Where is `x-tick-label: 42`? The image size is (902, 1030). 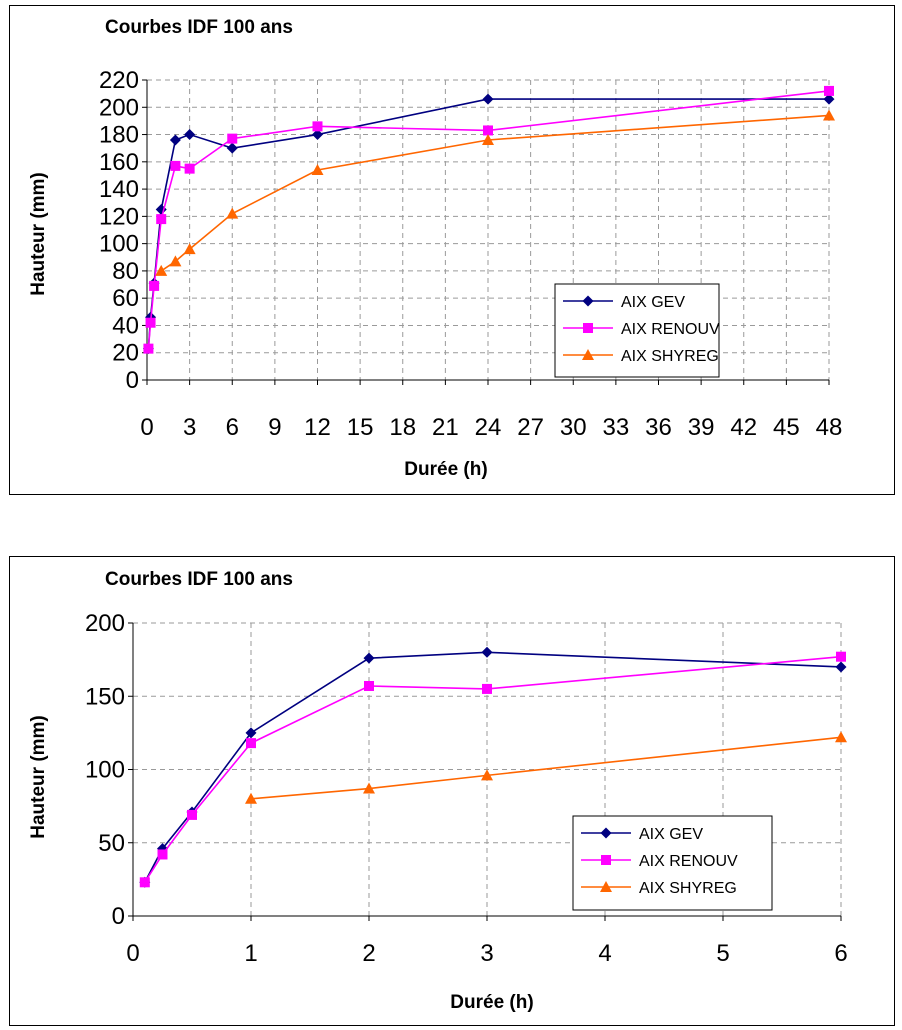
x-tick-label: 42 is located at coordinates (743, 427).